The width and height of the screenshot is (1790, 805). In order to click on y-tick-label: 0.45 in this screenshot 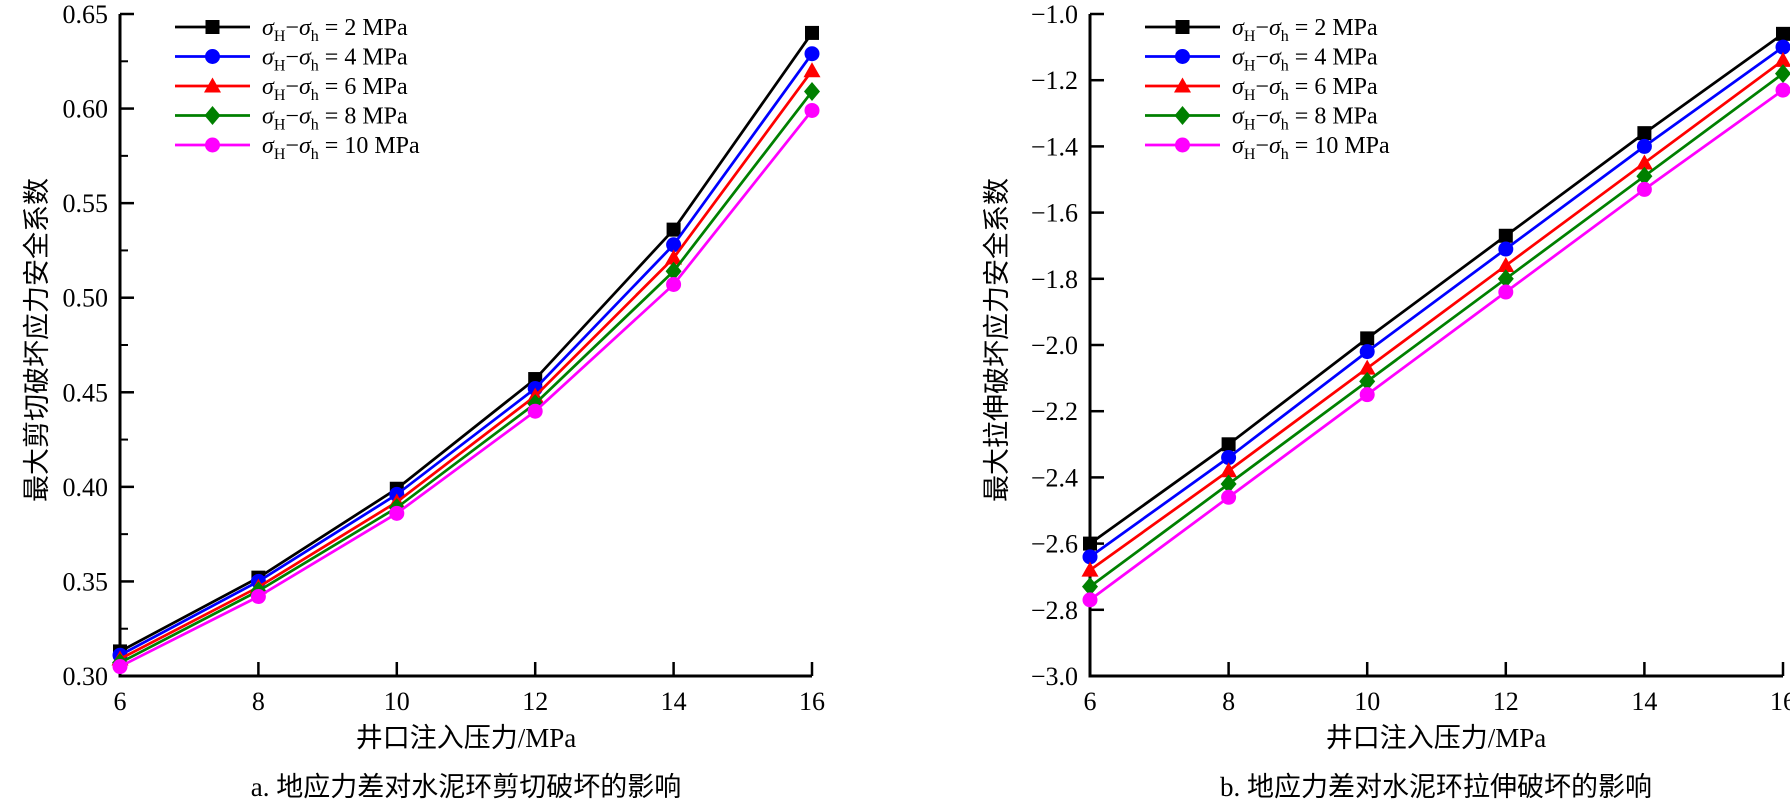, I will do `click(86, 392)`.